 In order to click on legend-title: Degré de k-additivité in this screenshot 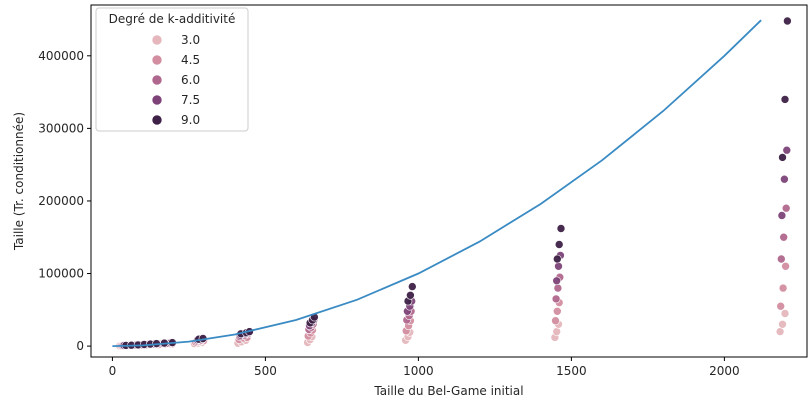, I will do `click(172, 19)`.